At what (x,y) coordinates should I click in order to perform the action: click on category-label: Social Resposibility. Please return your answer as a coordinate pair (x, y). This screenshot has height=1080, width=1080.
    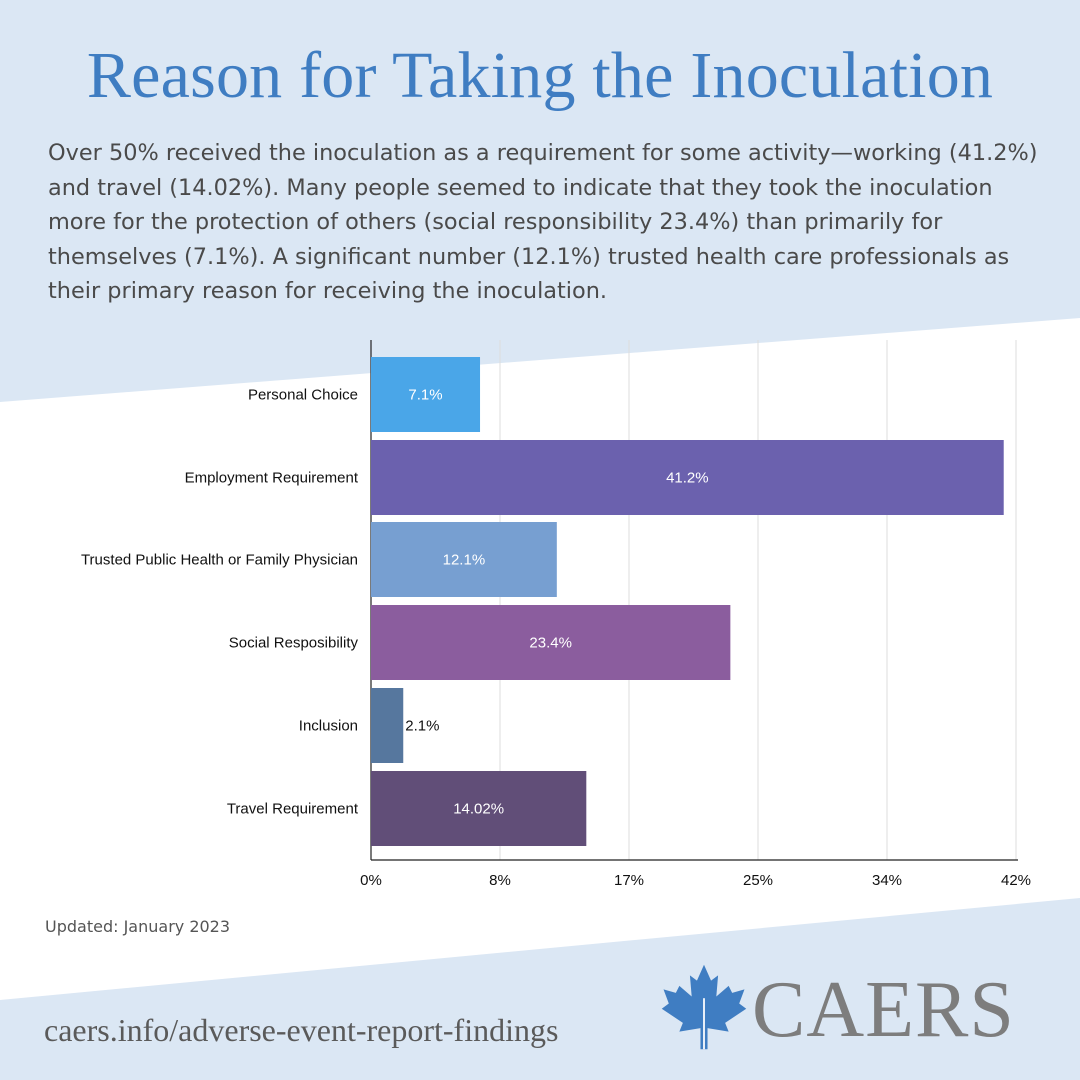
    Looking at the image, I should click on (293, 642).